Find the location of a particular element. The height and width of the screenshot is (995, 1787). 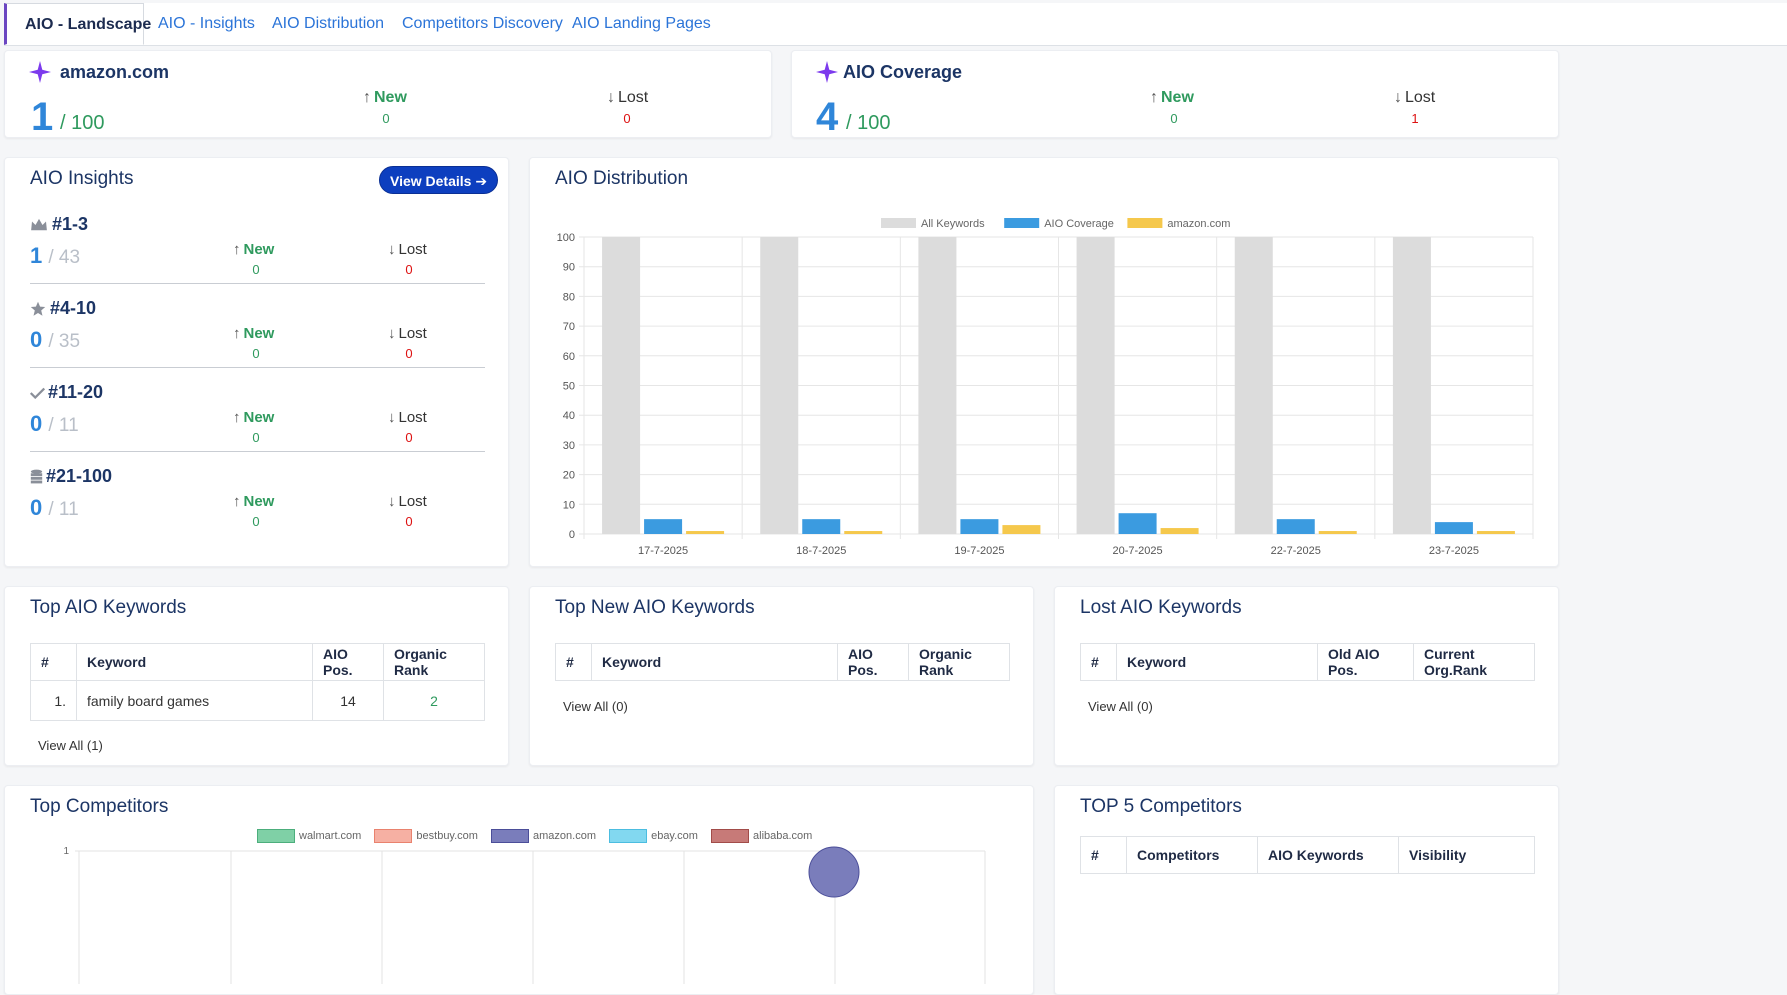

y-tick-label: 1 is located at coordinates (66, 851).